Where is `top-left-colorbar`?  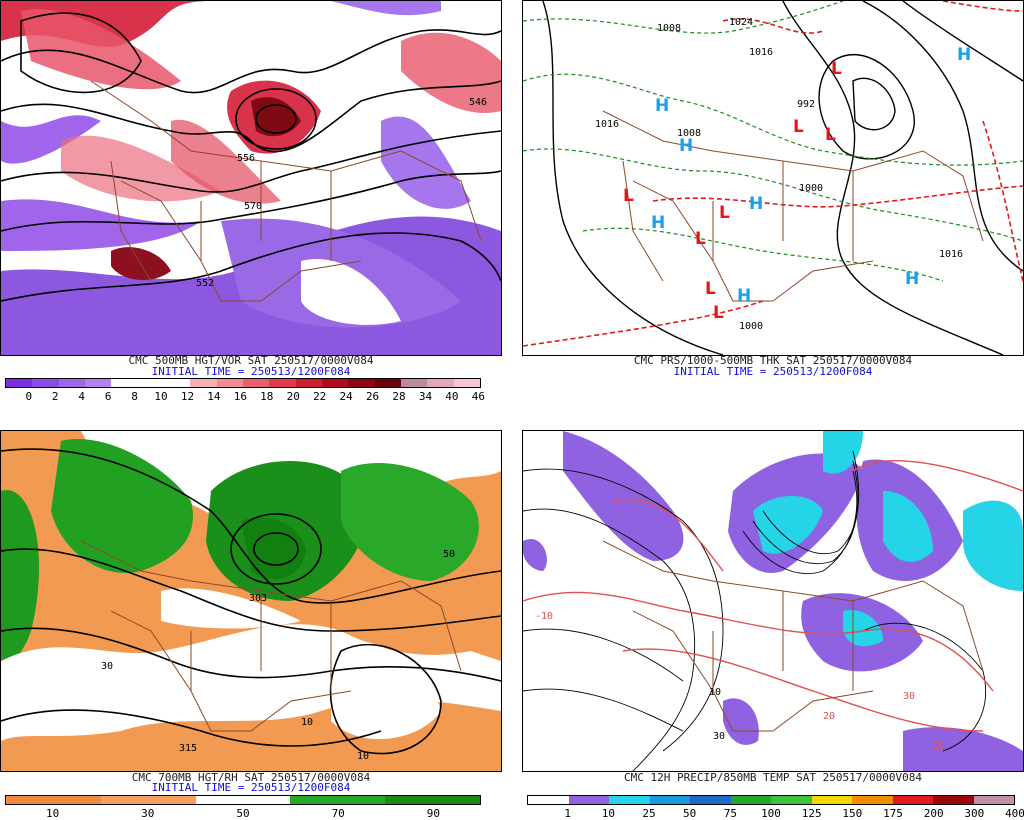
top-left-colorbar is located at coordinates (243, 383).